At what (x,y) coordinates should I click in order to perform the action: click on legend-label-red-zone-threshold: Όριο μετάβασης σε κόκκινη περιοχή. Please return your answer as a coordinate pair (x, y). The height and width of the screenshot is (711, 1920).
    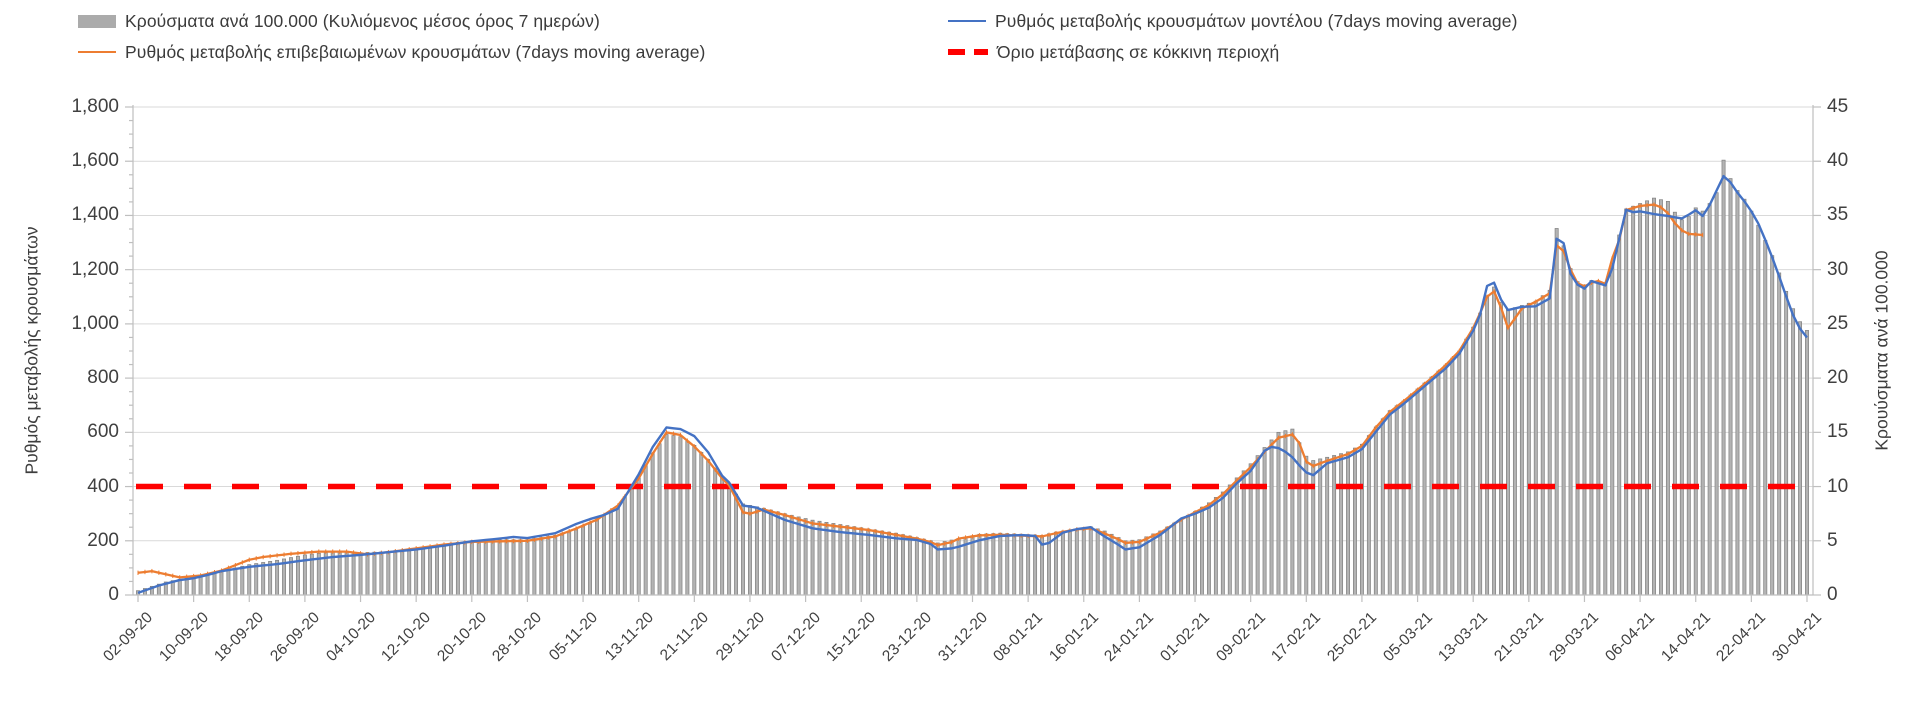
    Looking at the image, I should click on (1138, 51).